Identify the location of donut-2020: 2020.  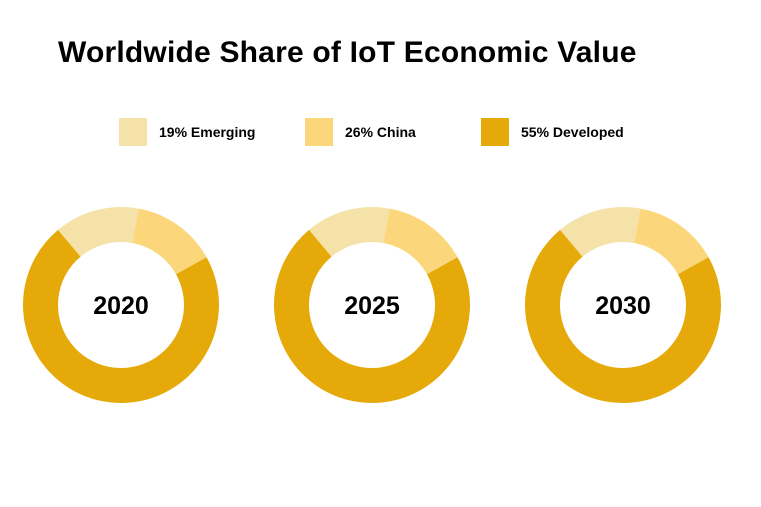
(120, 305).